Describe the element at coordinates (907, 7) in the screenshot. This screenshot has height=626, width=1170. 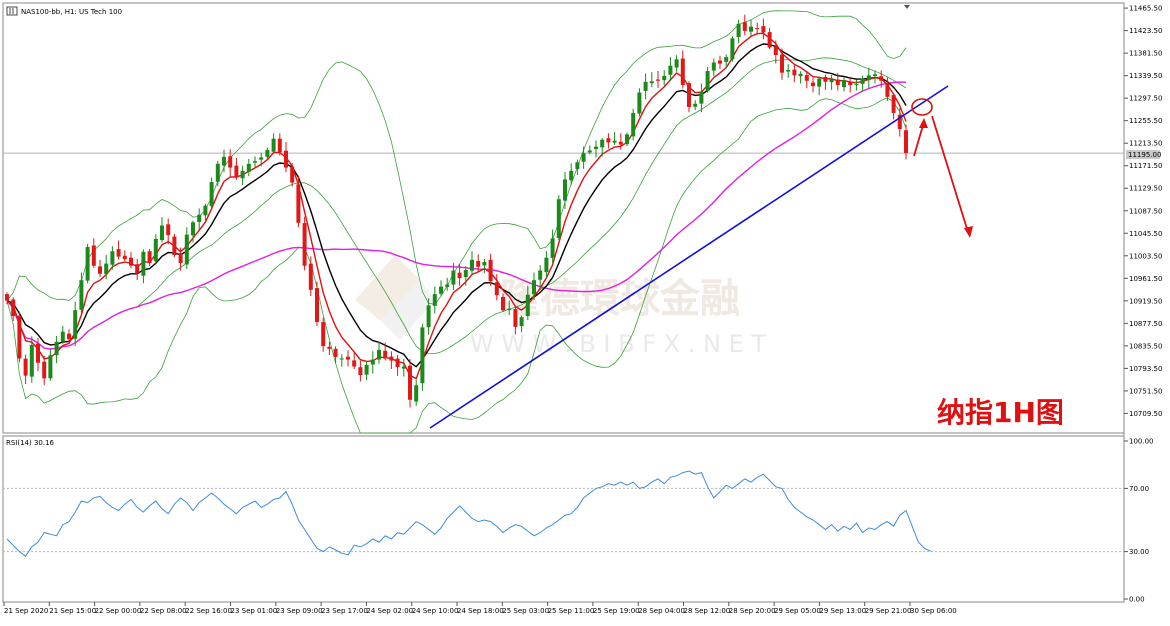
I see `period-marker` at that location.